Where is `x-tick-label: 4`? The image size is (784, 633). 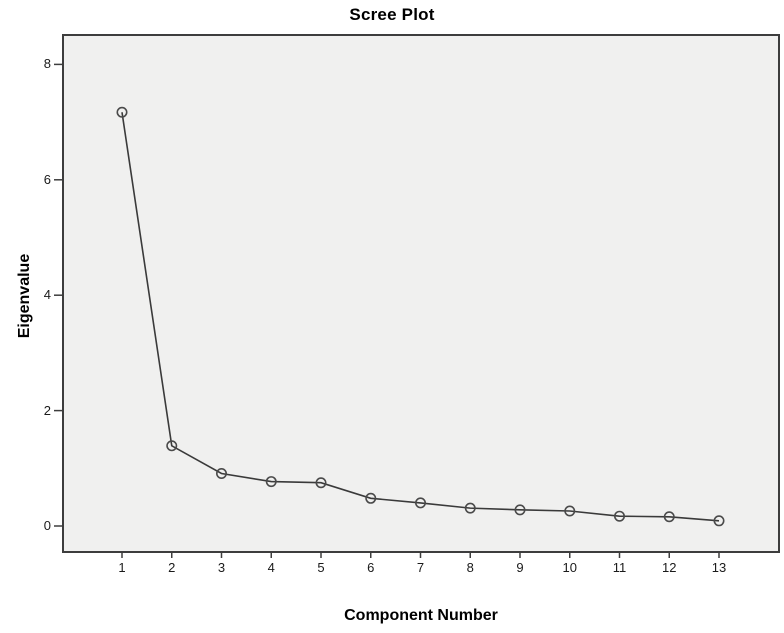
x-tick-label: 4 is located at coordinates (271, 567).